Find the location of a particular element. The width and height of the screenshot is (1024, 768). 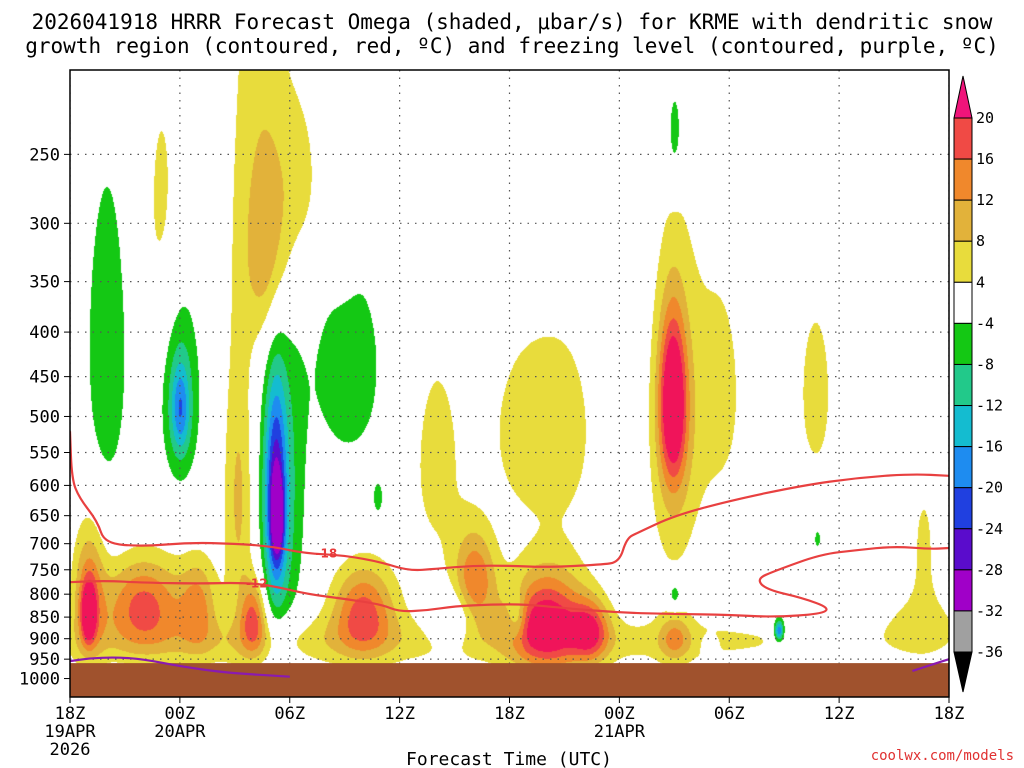

colorbar-label: -4 is located at coordinates (985, 323).